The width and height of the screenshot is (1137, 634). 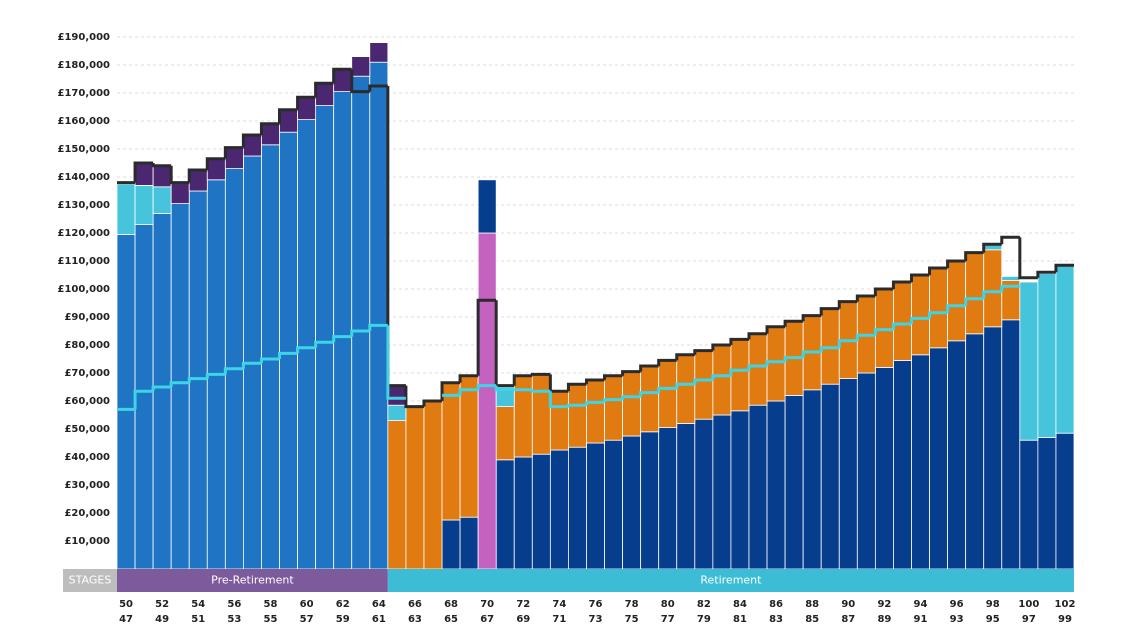 I want to click on y-tick-label: £70,000, so click(x=87, y=373).